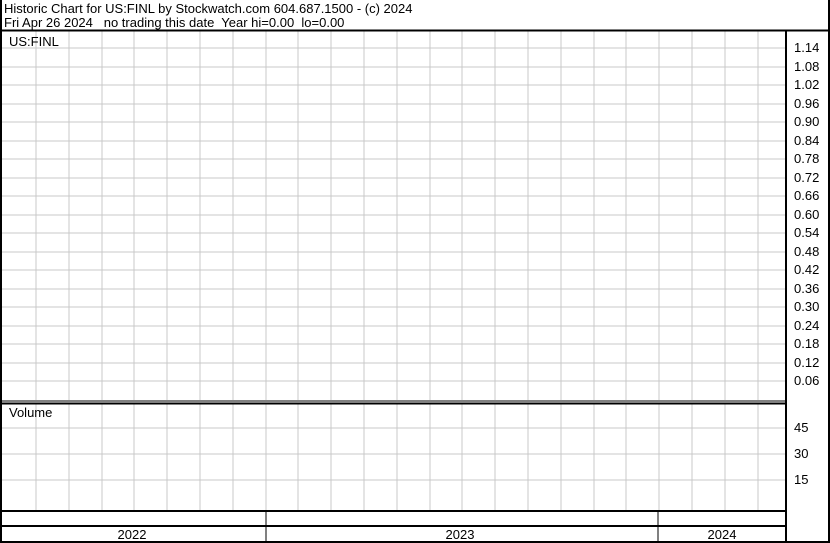 This screenshot has width=830, height=543. Describe the element at coordinates (807, 214) in the screenshot. I see `price-tick-label: 0.60` at that location.